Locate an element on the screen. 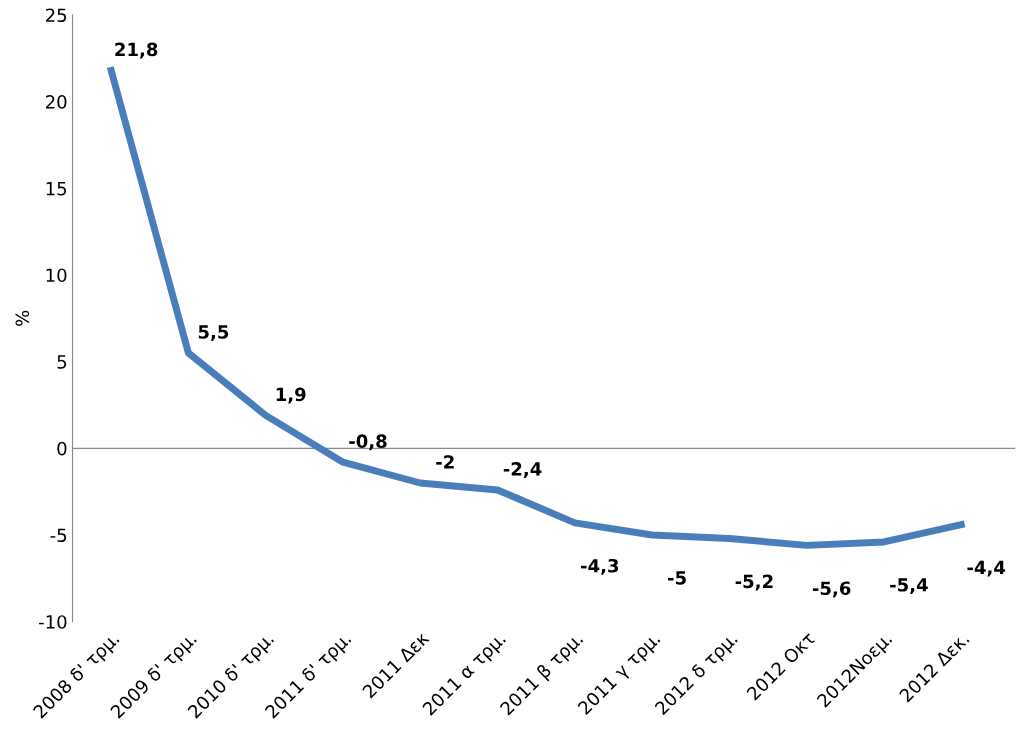 The image size is (1036, 749). data-label: -2 is located at coordinates (445, 462).